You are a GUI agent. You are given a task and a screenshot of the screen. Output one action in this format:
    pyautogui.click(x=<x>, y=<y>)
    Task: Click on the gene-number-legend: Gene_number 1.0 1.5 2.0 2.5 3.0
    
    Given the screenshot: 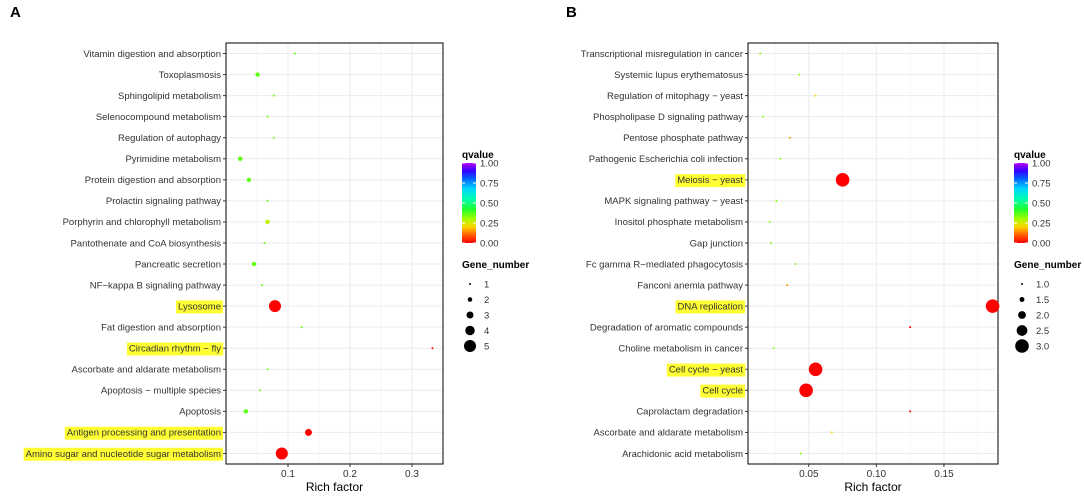 What is the action you would take?
    pyautogui.click(x=1047, y=306)
    